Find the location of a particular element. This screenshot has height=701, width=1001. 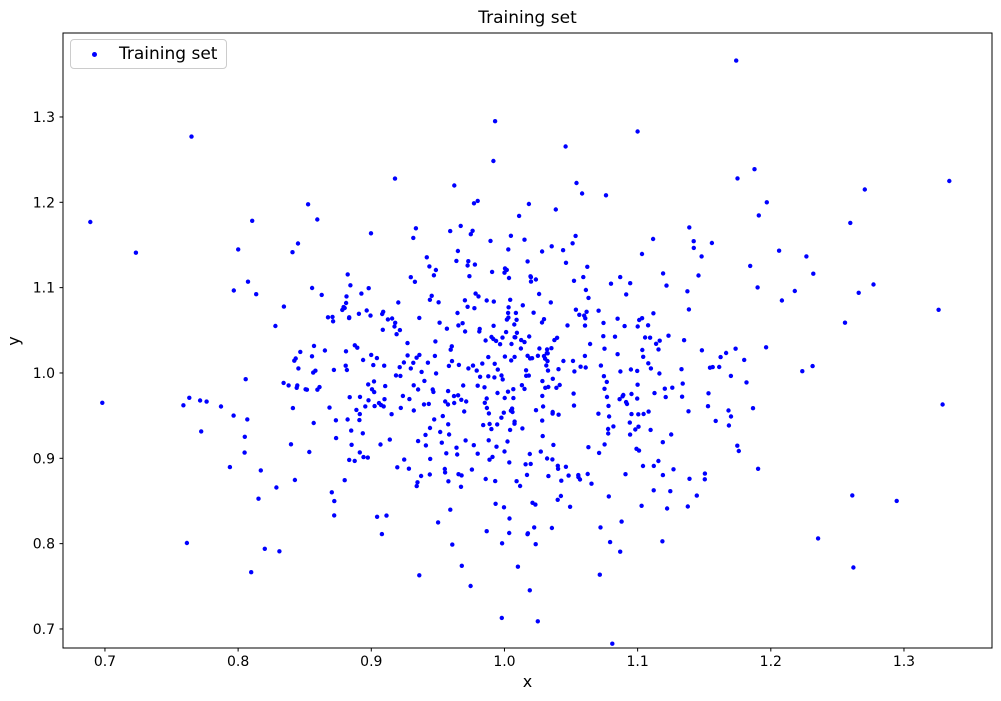

chart-title: Training set is located at coordinates (527, 18).